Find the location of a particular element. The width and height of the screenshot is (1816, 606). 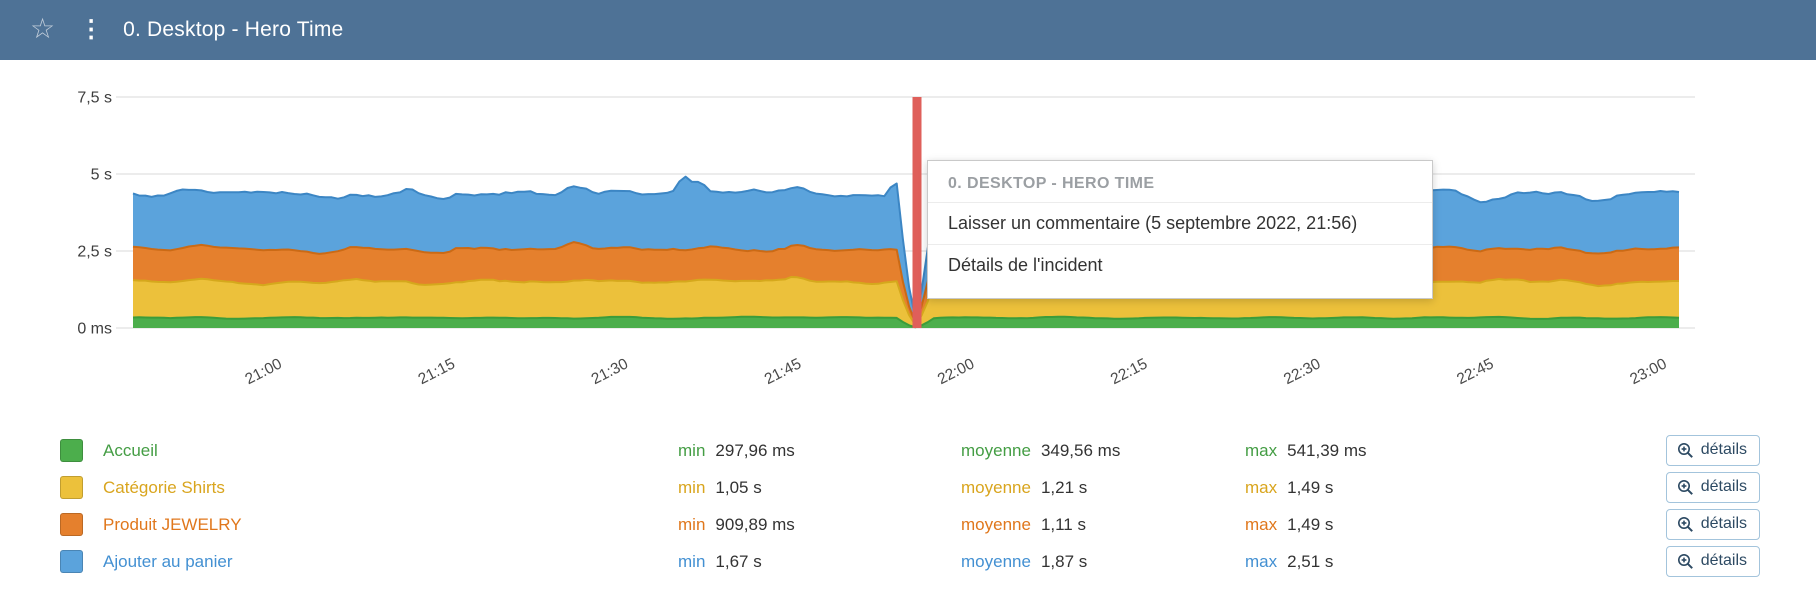

x-axis-label: 22:45 is located at coordinates (1475, 371).